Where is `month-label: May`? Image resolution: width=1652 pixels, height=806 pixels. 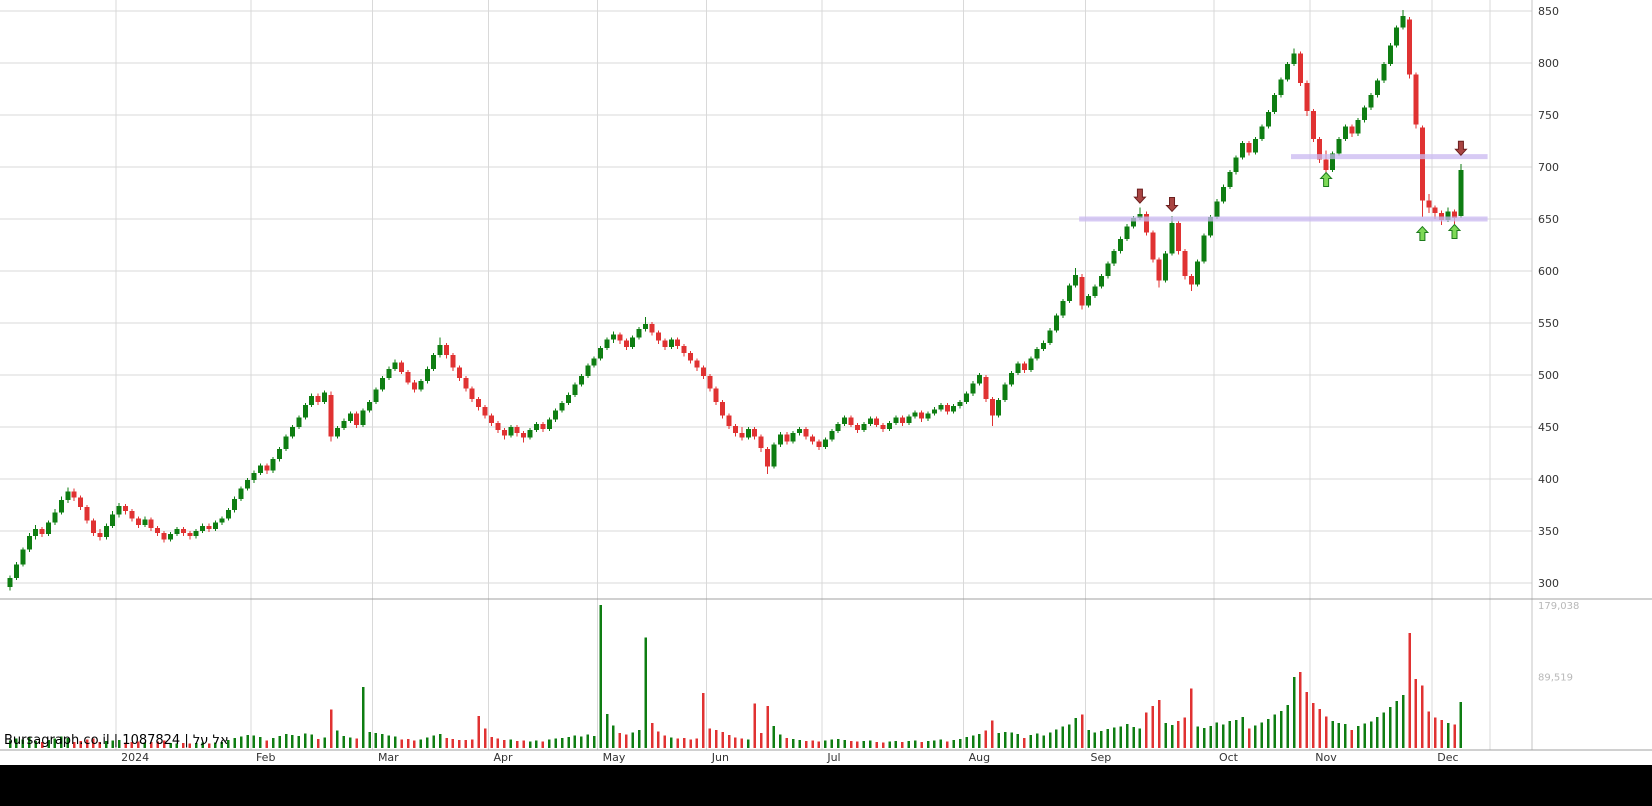
month-label: May is located at coordinates (614, 757).